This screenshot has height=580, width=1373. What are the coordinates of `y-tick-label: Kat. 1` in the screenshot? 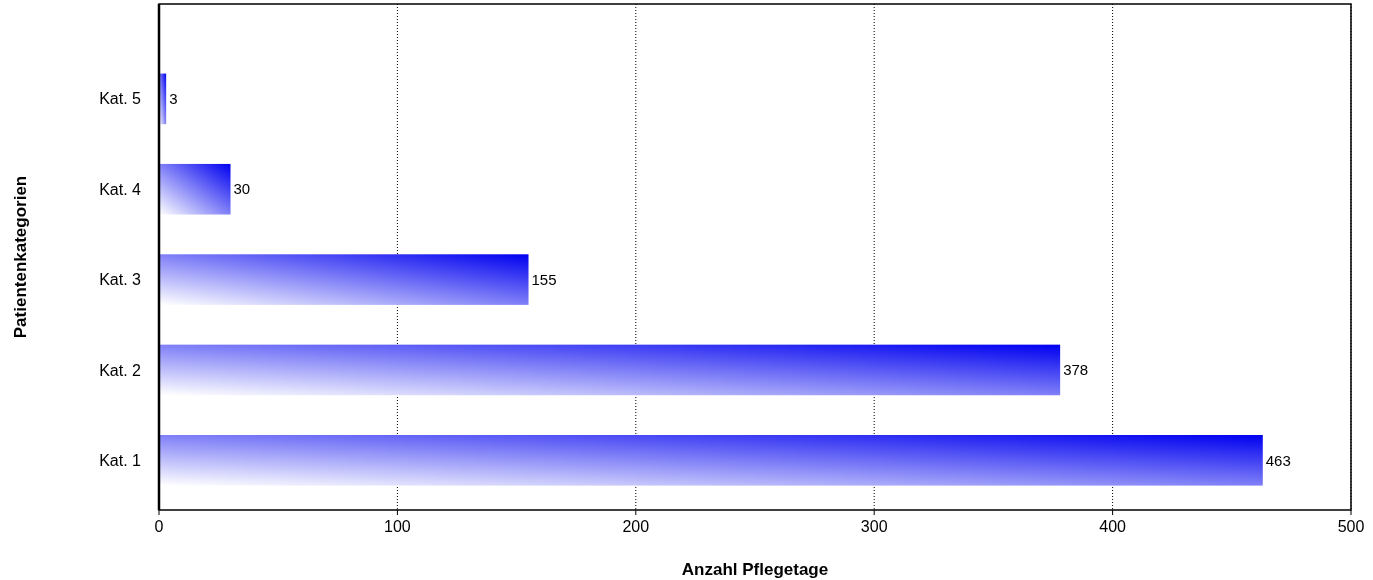 It's located at (120, 460).